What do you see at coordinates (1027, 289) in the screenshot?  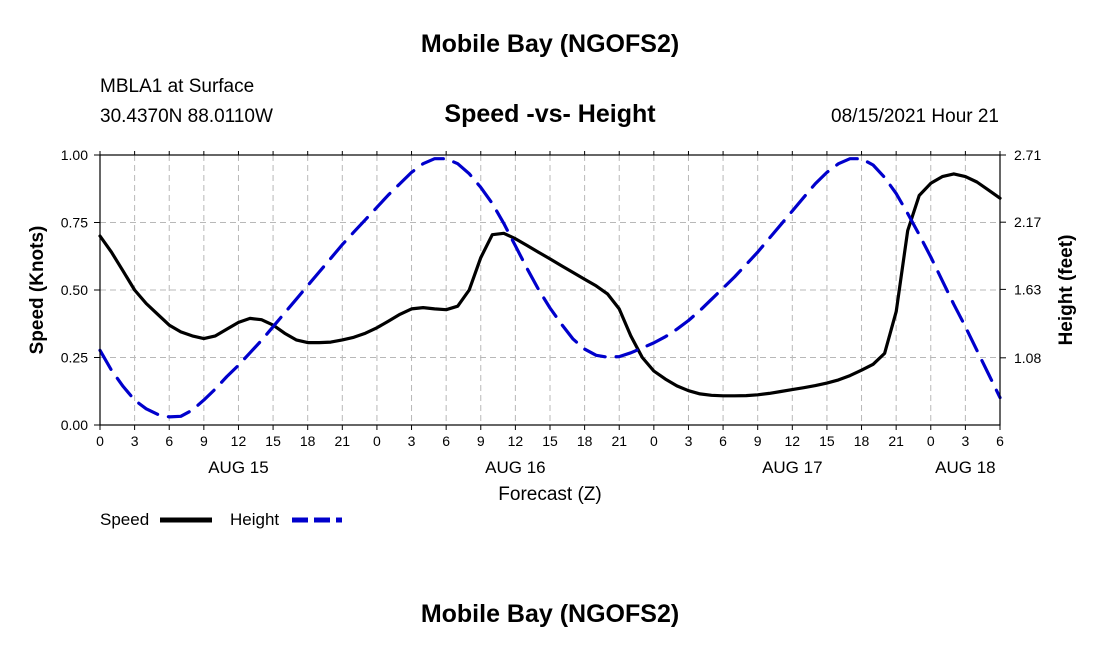 I see `y-tick-label-right: 1.63` at bounding box center [1027, 289].